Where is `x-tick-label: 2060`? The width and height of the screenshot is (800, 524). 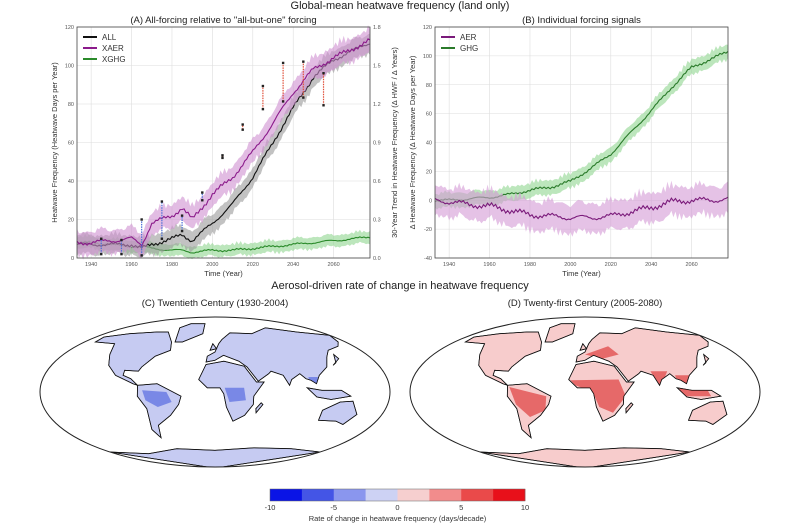 x-tick-label: 2060 is located at coordinates (334, 265).